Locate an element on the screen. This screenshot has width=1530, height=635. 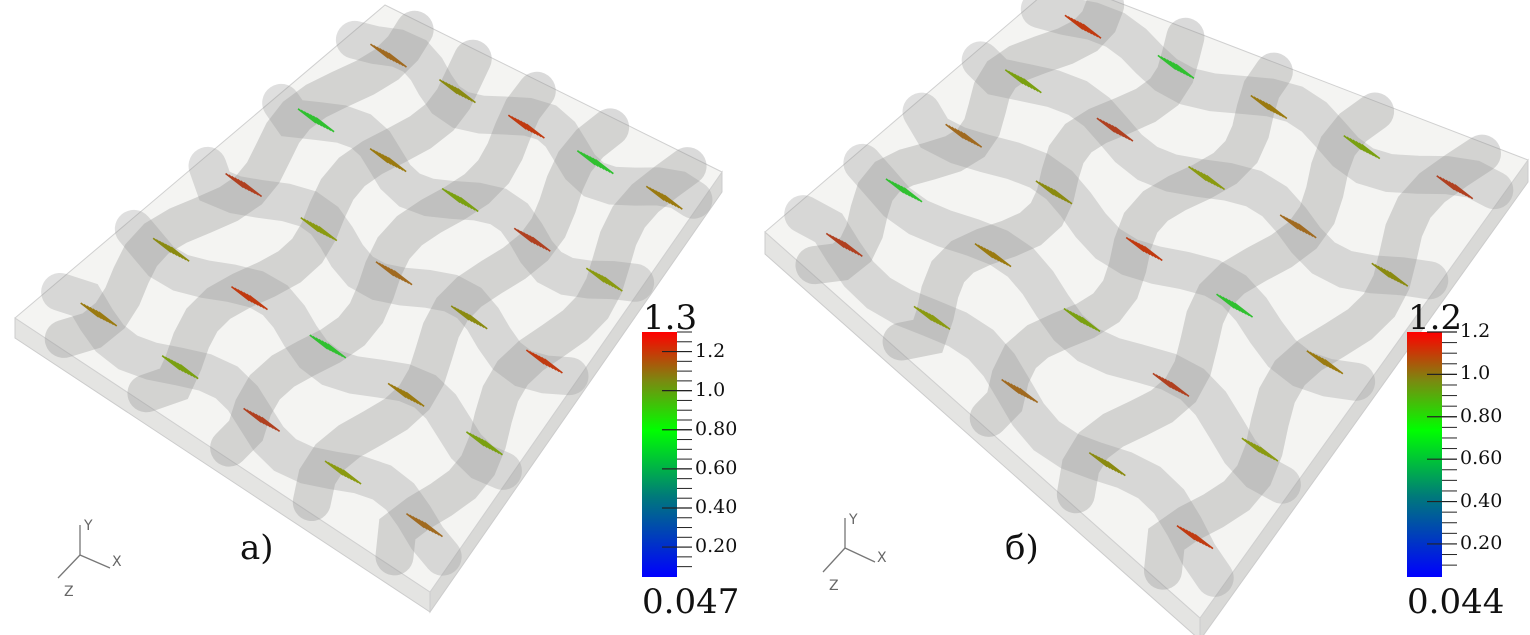
colorbar-b is located at coordinates (1424, 454).